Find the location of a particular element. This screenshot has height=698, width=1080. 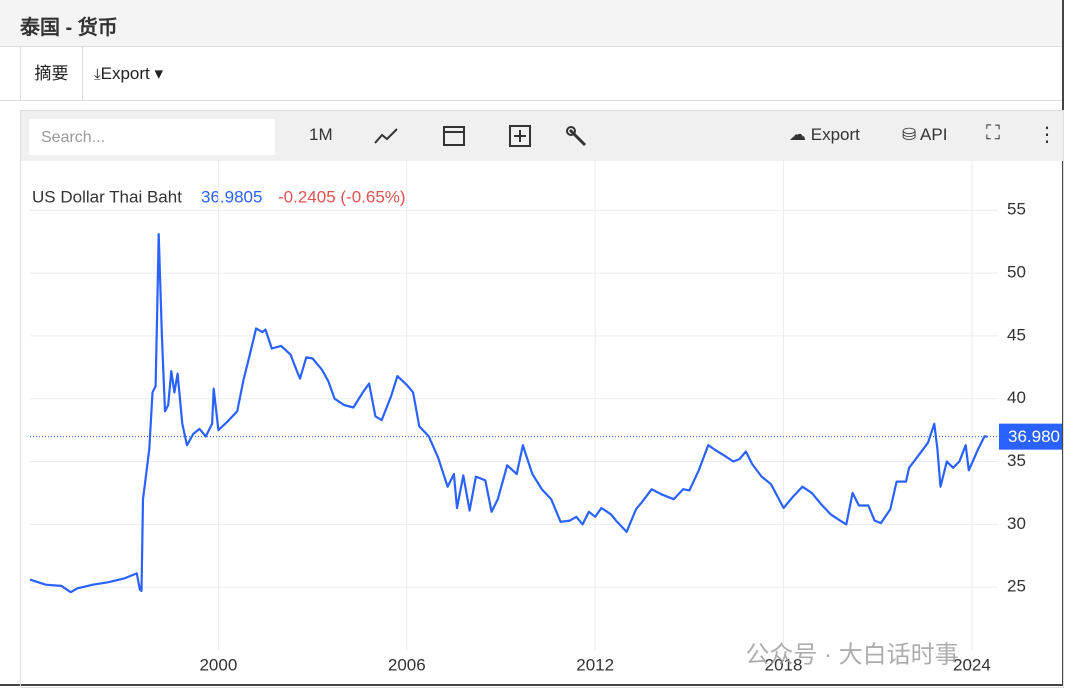

y-tick-label: 50 is located at coordinates (1016, 272).